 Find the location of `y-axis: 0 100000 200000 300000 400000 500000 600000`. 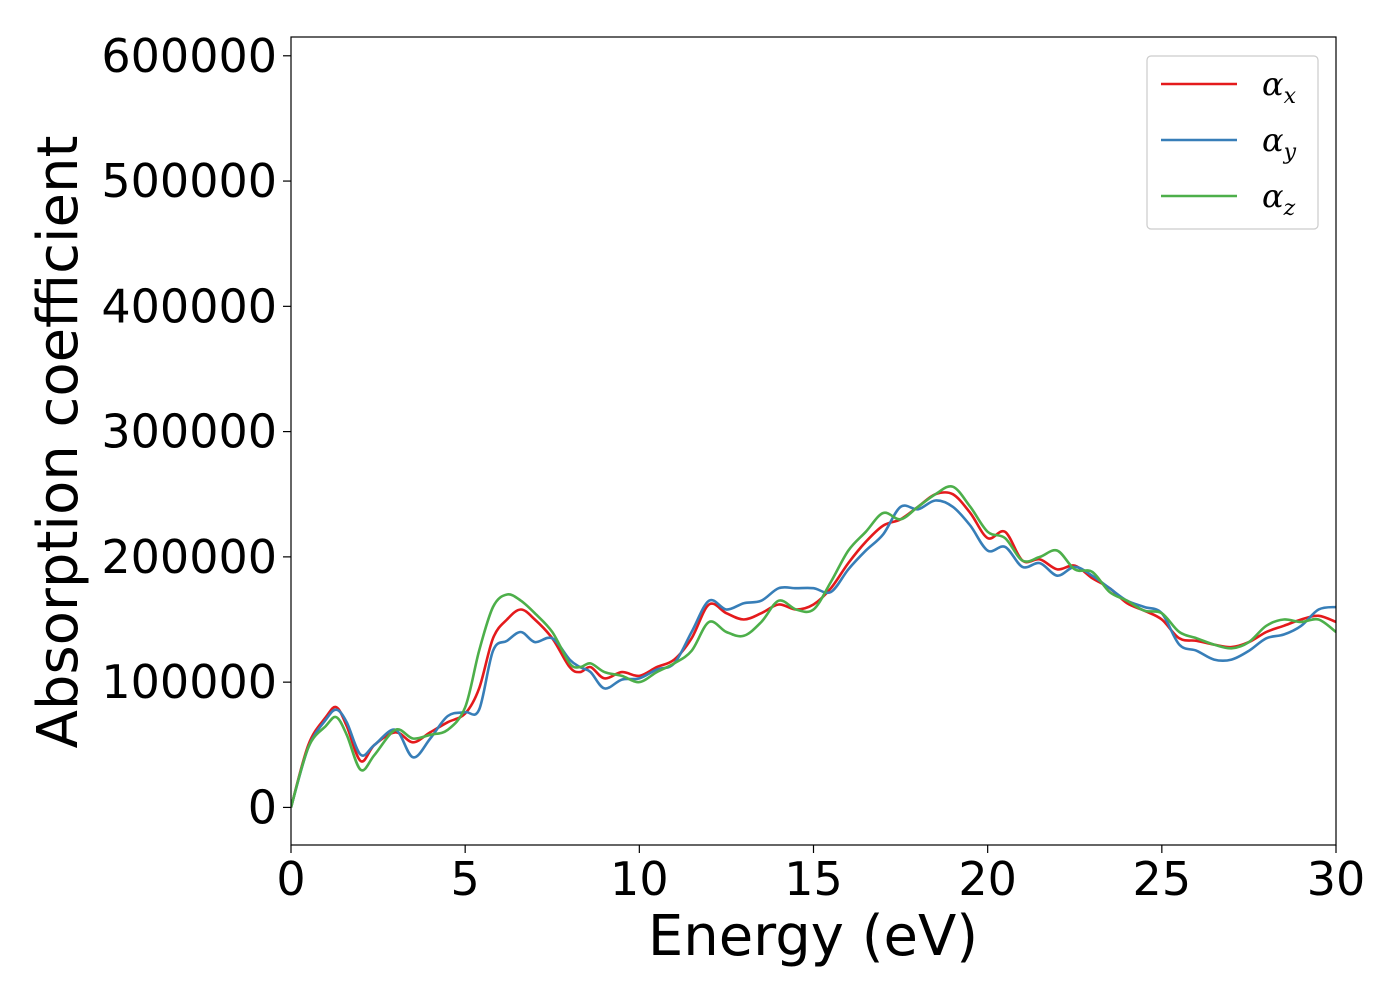

y-axis: 0 100000 200000 300000 400000 500000 600000 is located at coordinates (196, 431).